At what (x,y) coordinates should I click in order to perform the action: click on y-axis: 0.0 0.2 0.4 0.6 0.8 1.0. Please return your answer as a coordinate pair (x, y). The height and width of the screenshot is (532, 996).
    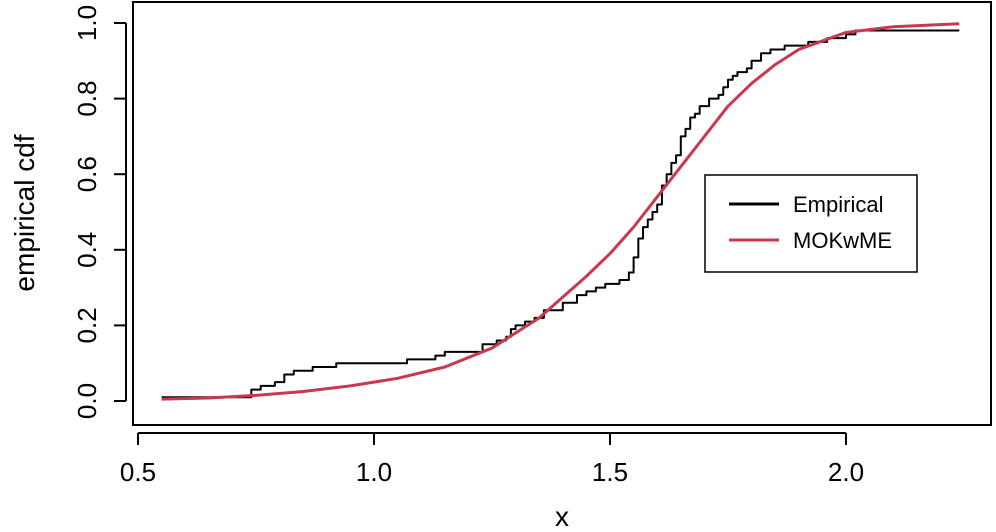
    Looking at the image, I should click on (99, 212).